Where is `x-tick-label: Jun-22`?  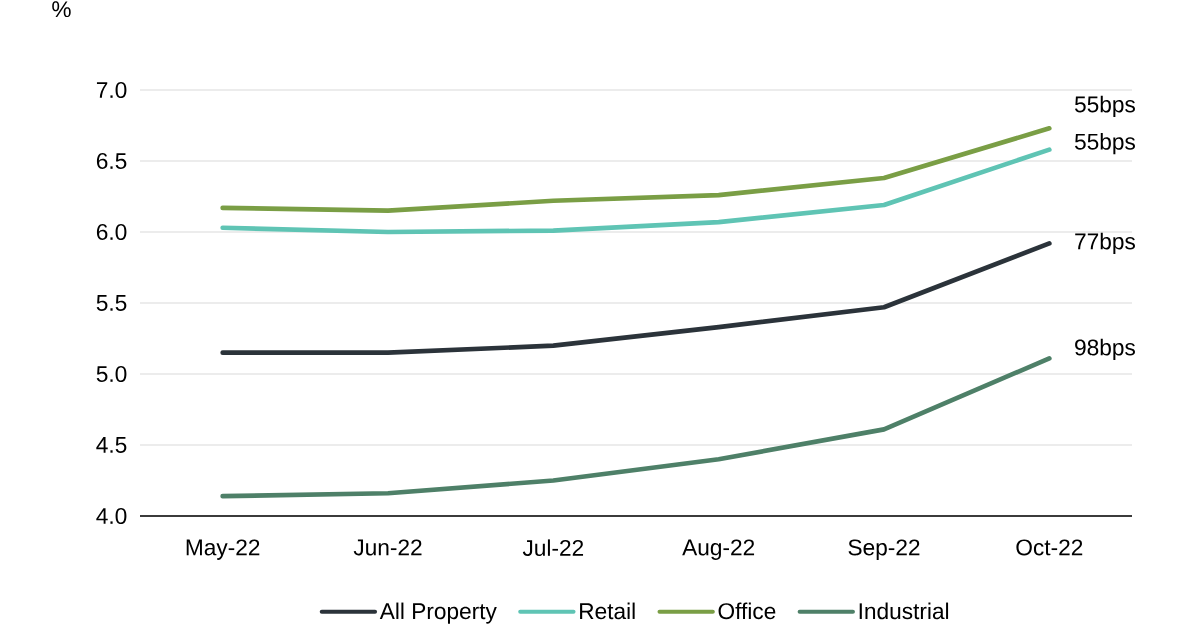 x-tick-label: Jun-22 is located at coordinates (387, 547).